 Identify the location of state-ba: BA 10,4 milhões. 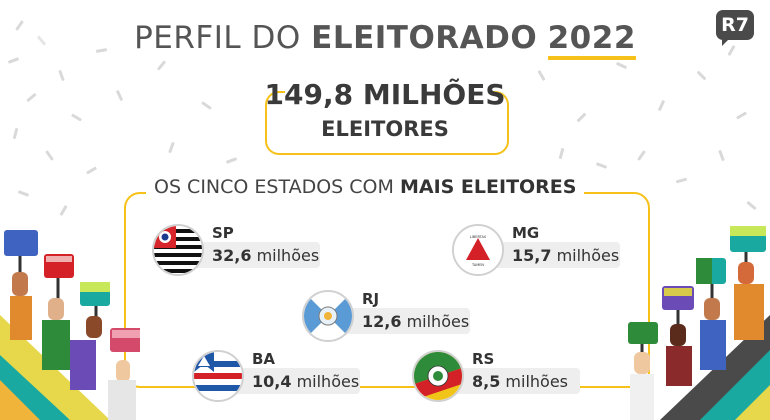
(292, 385).